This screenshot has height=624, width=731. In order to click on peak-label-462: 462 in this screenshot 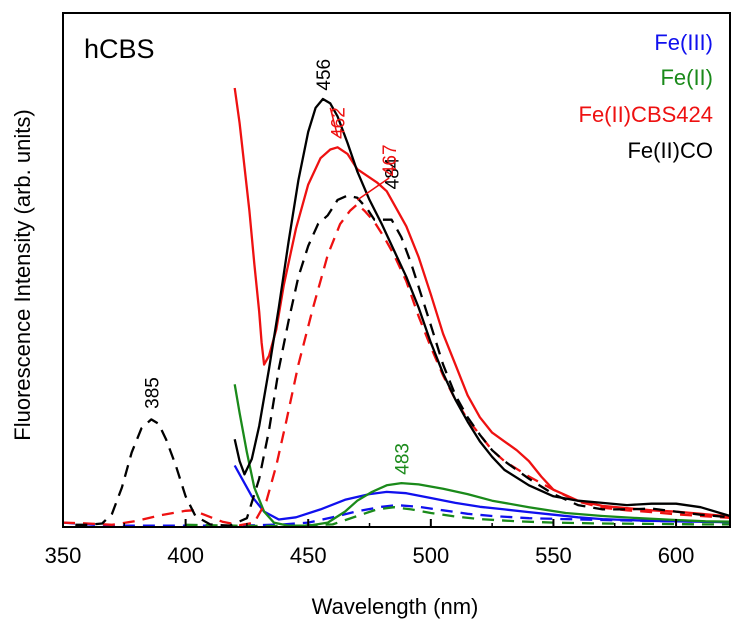, I will do `click(339, 123)`.